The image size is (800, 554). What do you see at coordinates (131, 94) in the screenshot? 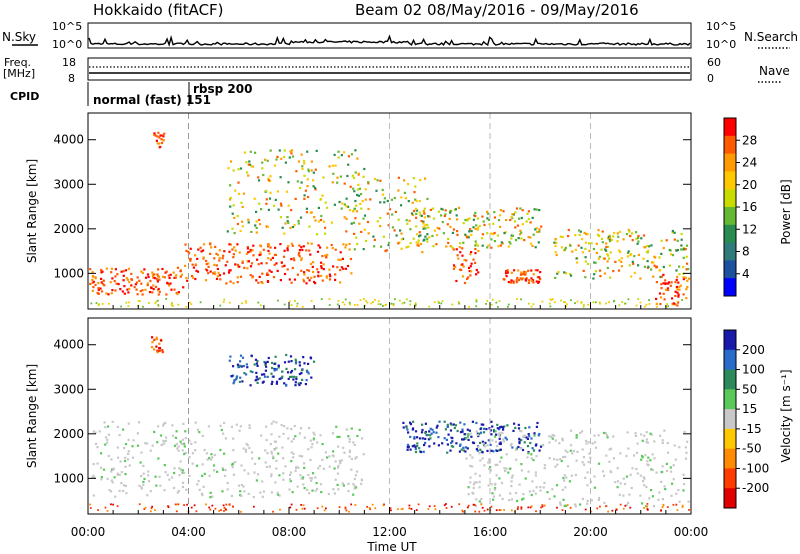
I see `cpid-row: CPID normal (fast) 151 rbsp 200` at bounding box center [131, 94].